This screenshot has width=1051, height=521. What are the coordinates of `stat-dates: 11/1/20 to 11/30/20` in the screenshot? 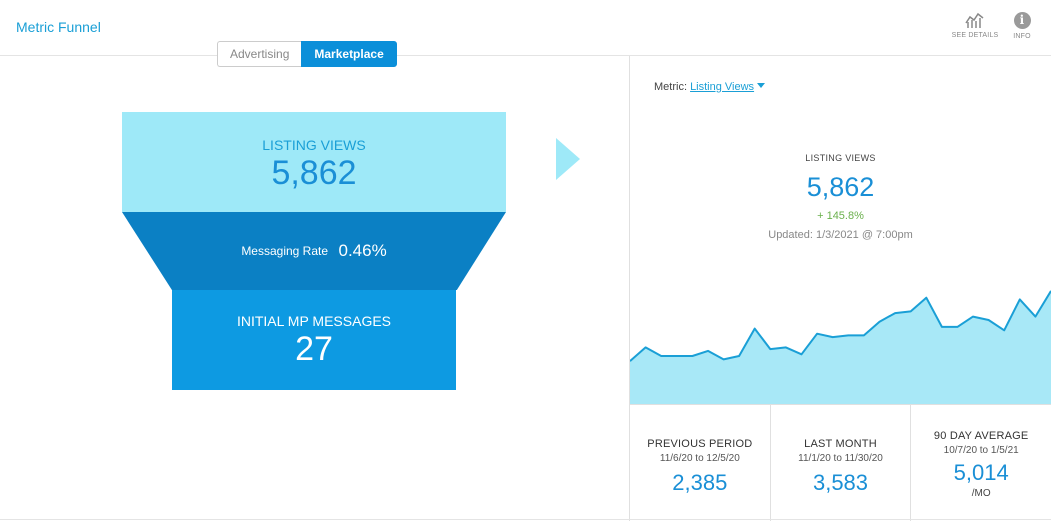 It's located at (840, 458).